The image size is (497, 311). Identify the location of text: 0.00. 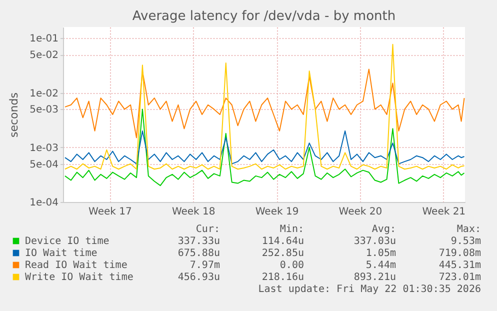
(292, 265).